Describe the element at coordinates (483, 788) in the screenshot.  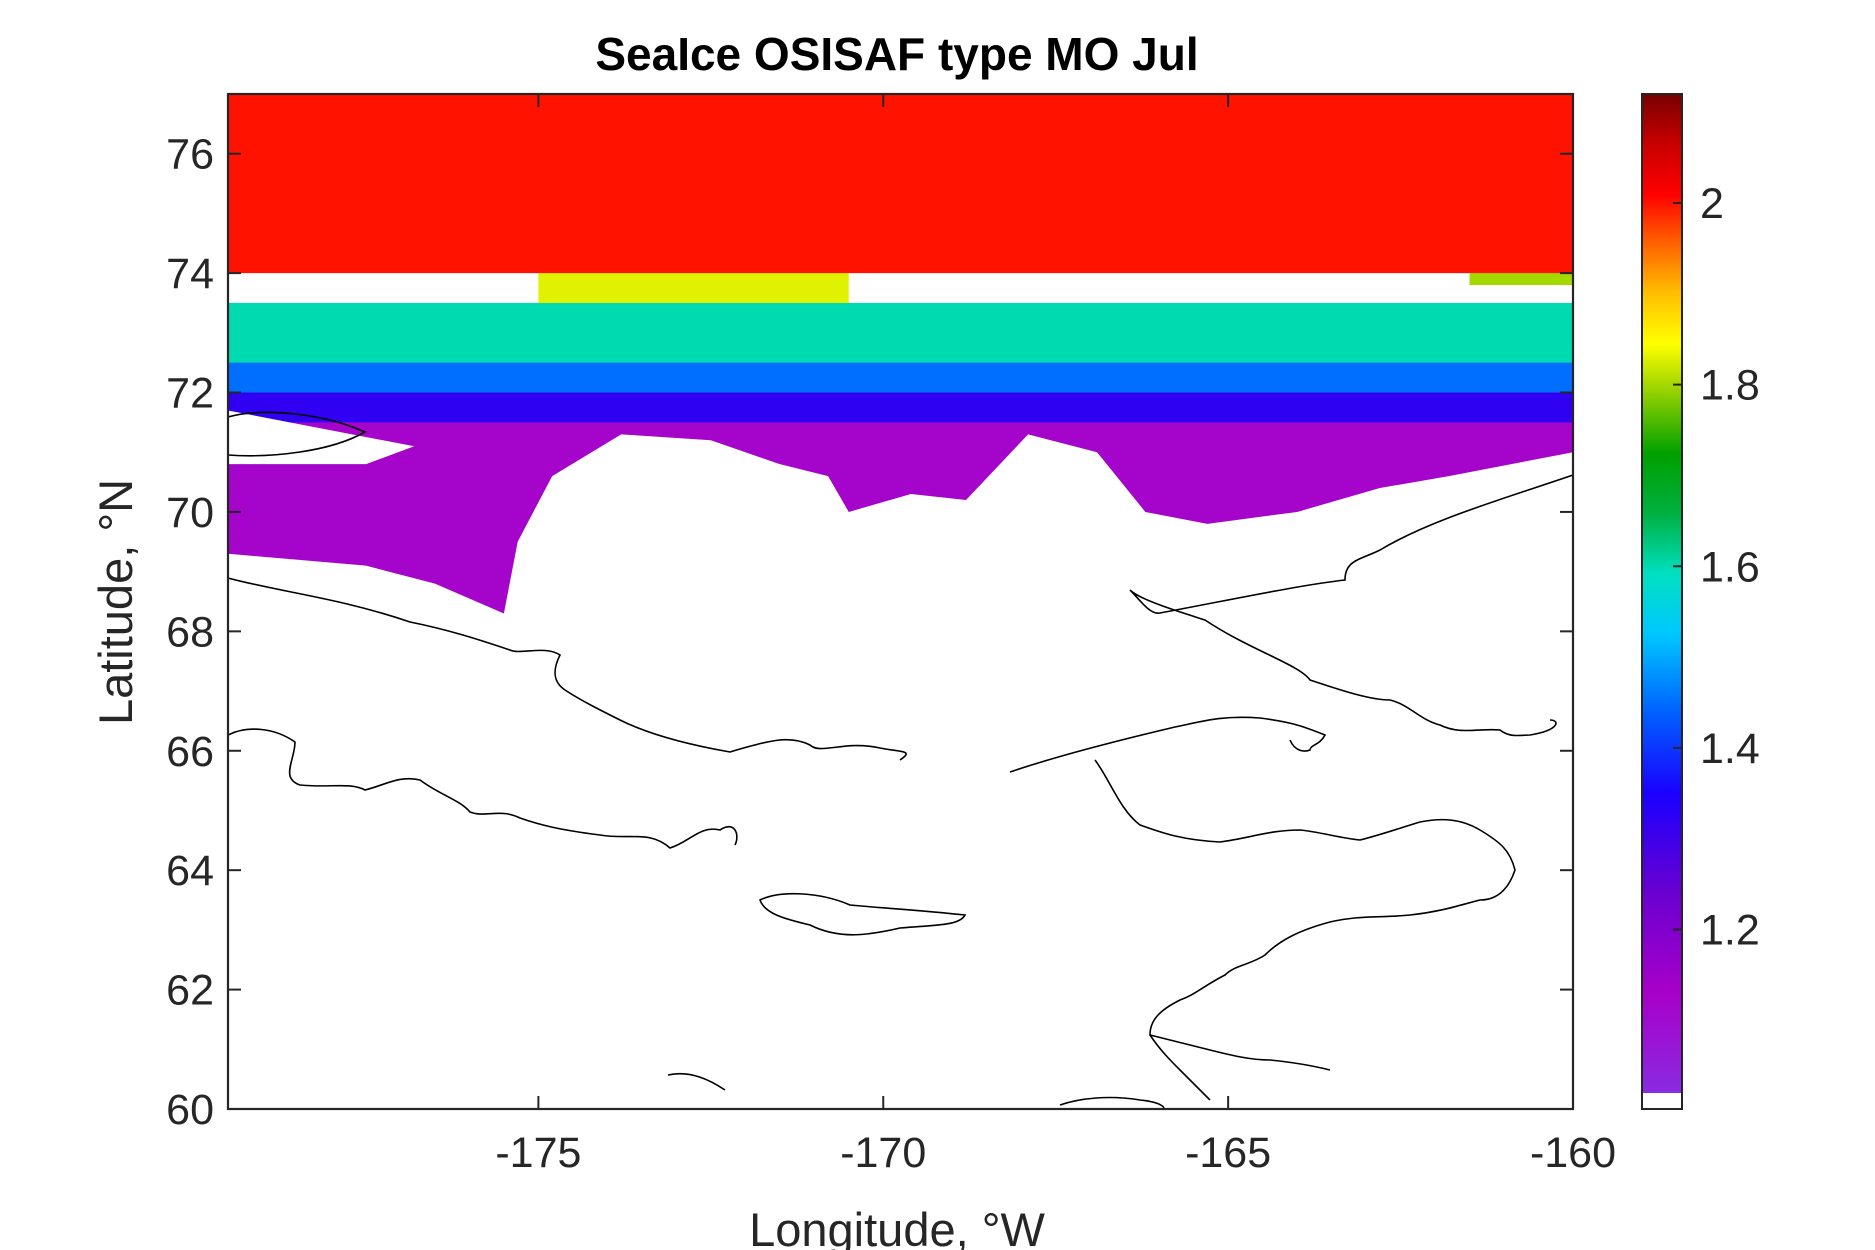
I see `coastline-chukotka-south` at that location.